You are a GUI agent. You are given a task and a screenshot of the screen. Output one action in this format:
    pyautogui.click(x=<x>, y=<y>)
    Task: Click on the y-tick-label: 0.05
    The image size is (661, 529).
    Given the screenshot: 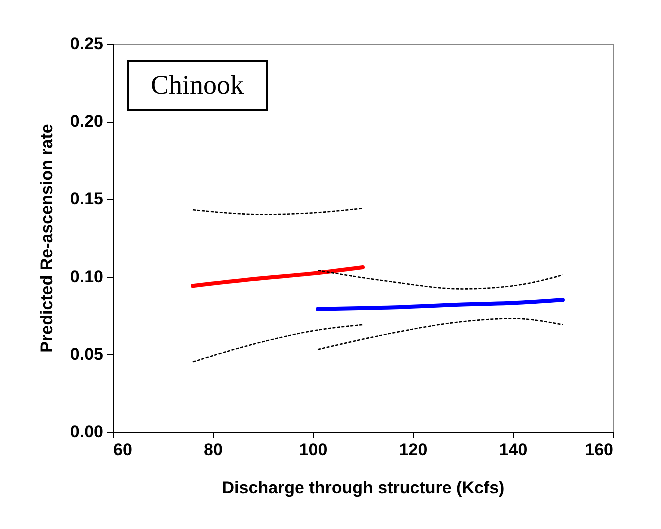 What is the action you would take?
    pyautogui.click(x=87, y=354)
    